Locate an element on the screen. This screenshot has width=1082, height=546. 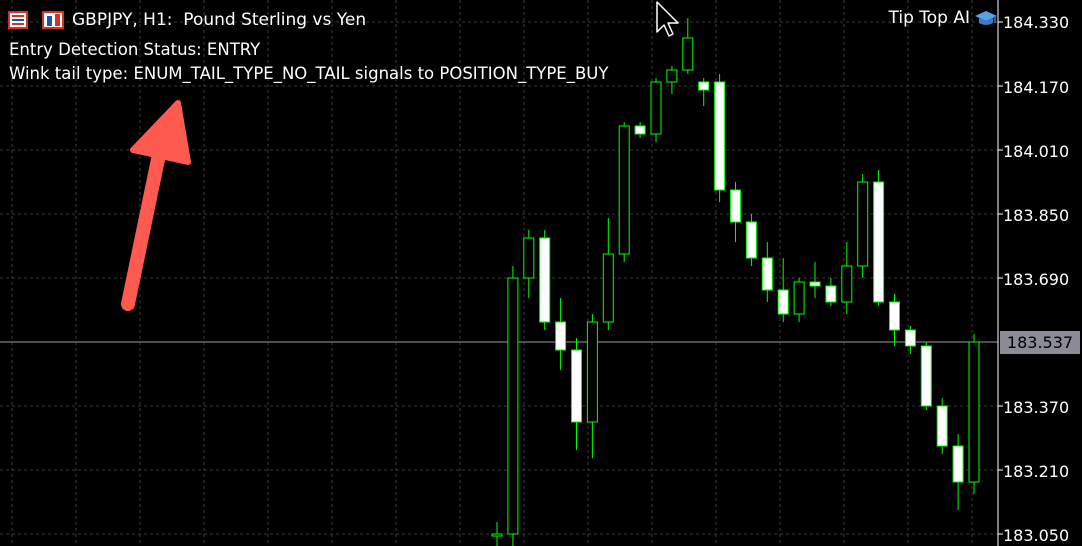
chart-list-icon is located at coordinates (18, 20).